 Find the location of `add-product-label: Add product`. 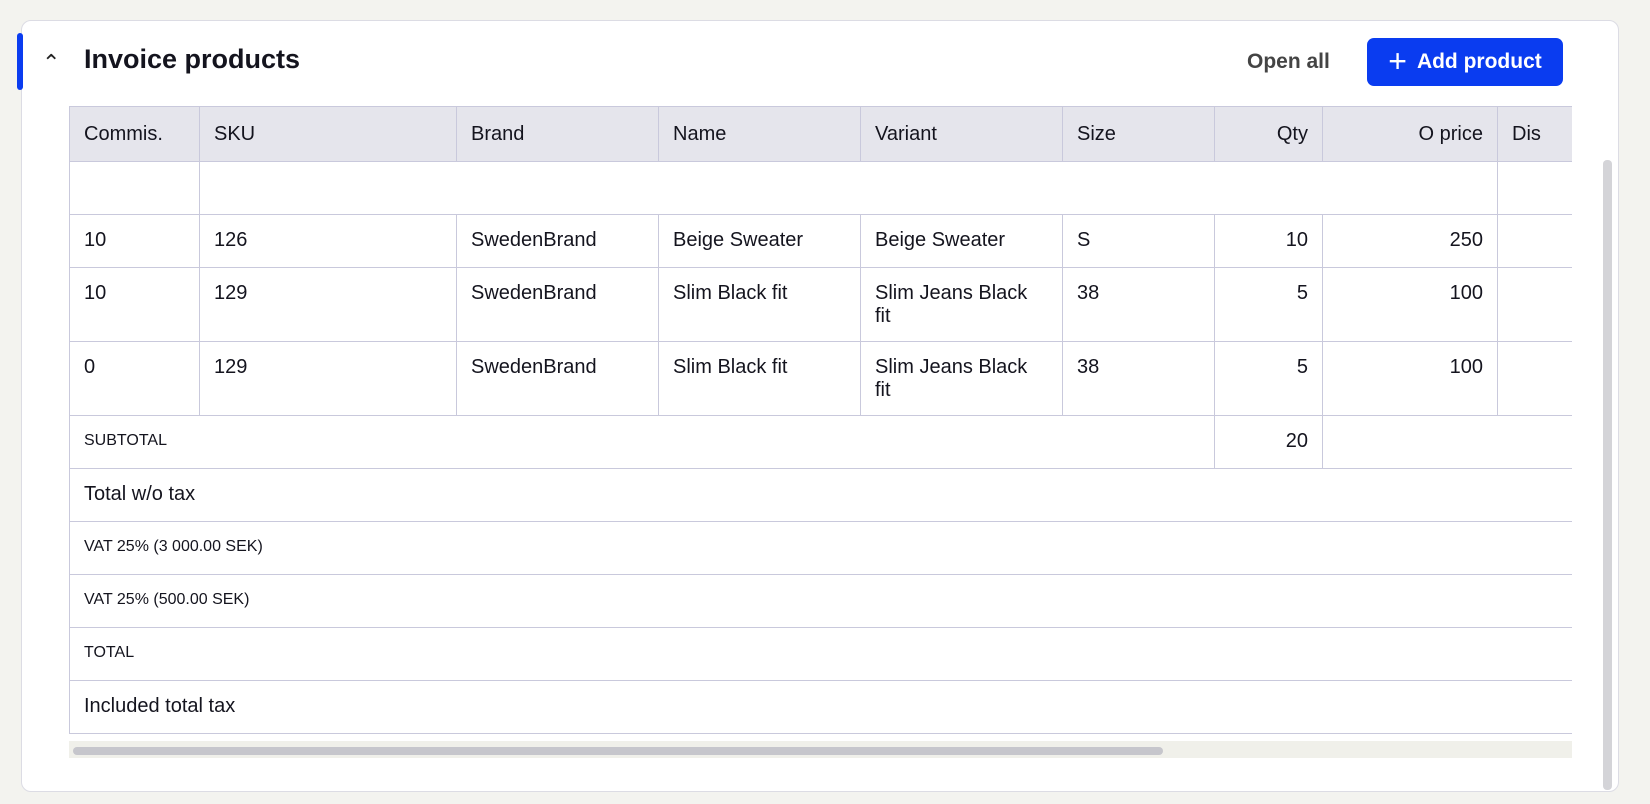

add-product-label: Add product is located at coordinates (1479, 61).